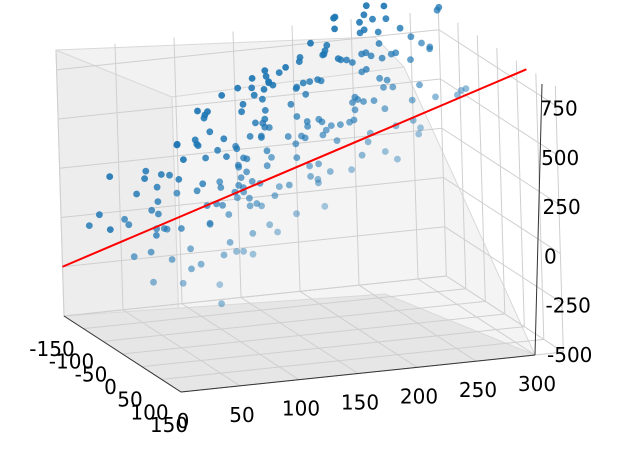 This screenshot has width=618, height=454. Describe the element at coordinates (110, 387) in the screenshot. I see `x-tick-label: 0` at that location.